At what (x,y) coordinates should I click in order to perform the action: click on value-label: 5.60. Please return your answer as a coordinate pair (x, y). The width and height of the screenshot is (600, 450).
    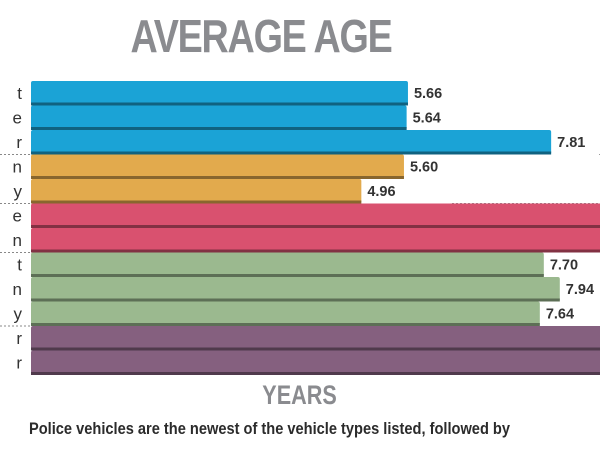
    Looking at the image, I should click on (424, 168).